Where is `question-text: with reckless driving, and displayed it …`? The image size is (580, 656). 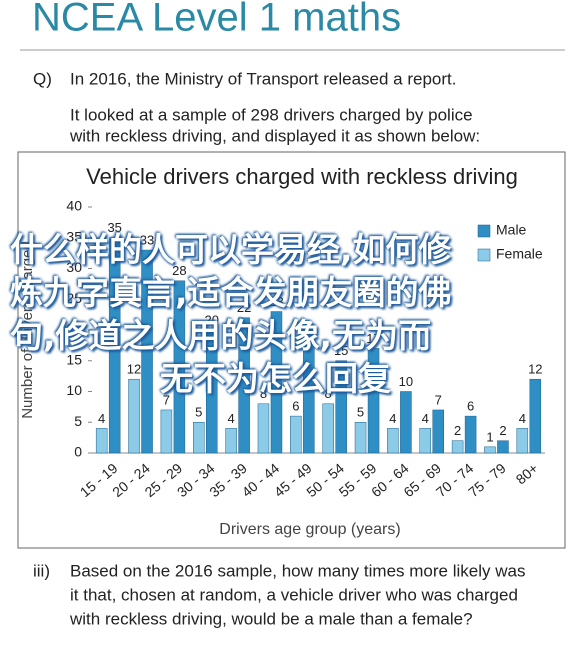
question-text: with reckless driving, and displayed it … is located at coordinates (274, 135).